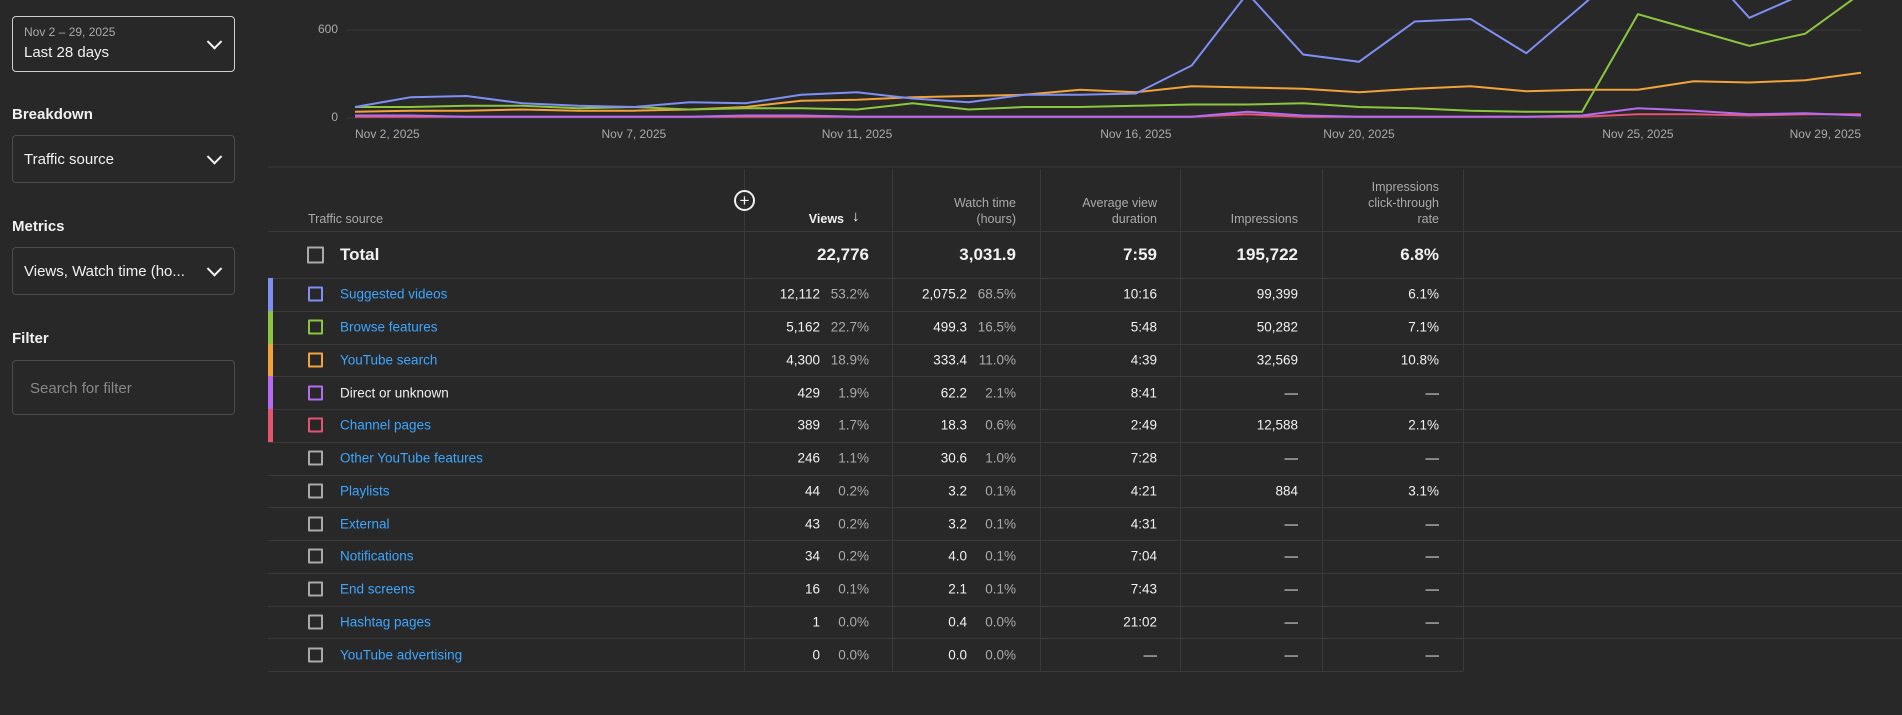  I want to click on metric-value: 4:39, so click(1143, 360).